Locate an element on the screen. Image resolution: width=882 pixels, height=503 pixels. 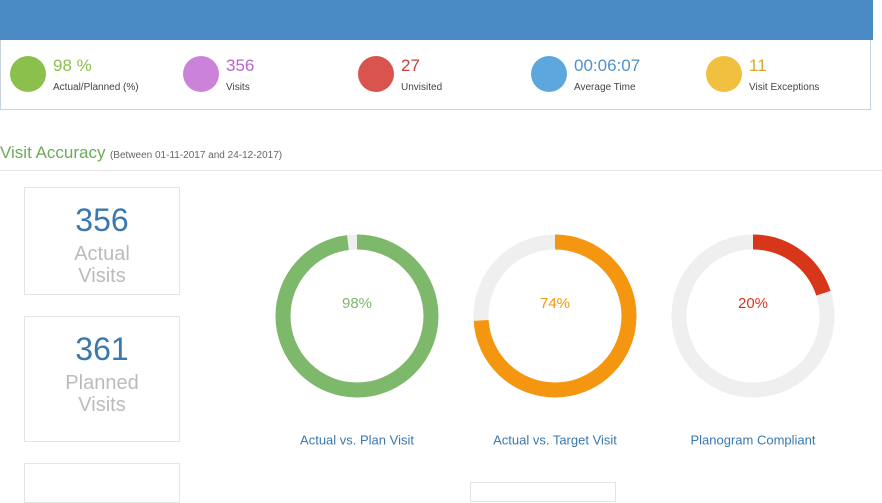
gauge-title: Actual vs. Plan Visit is located at coordinates (357, 439).